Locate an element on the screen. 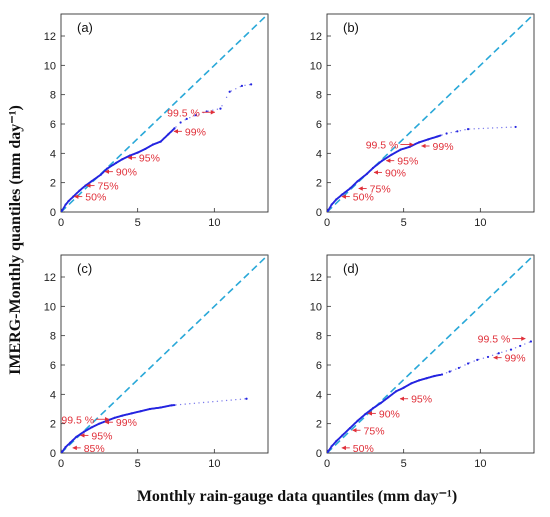  panel-label: (b) is located at coordinates (351, 27).